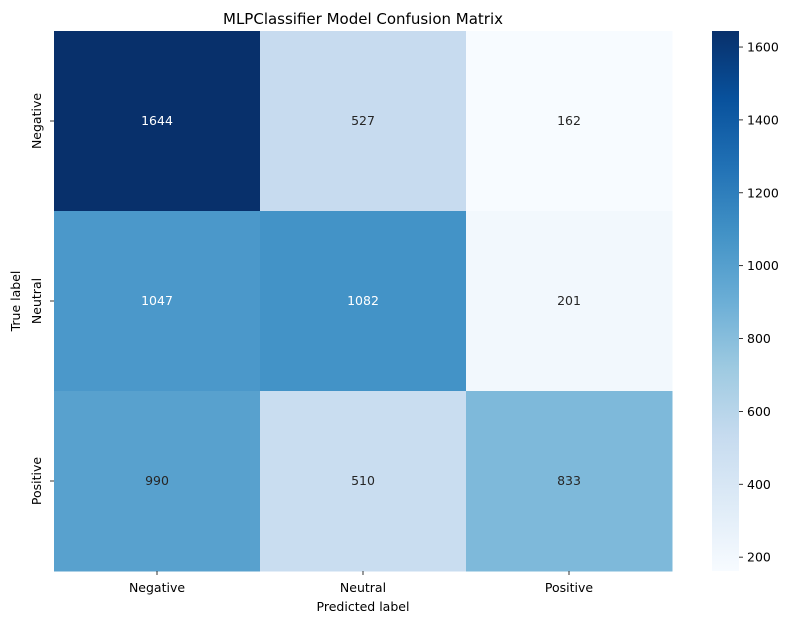 This screenshot has width=793, height=624. Describe the element at coordinates (363, 587) in the screenshot. I see `x-tick-label: Neutral` at that location.